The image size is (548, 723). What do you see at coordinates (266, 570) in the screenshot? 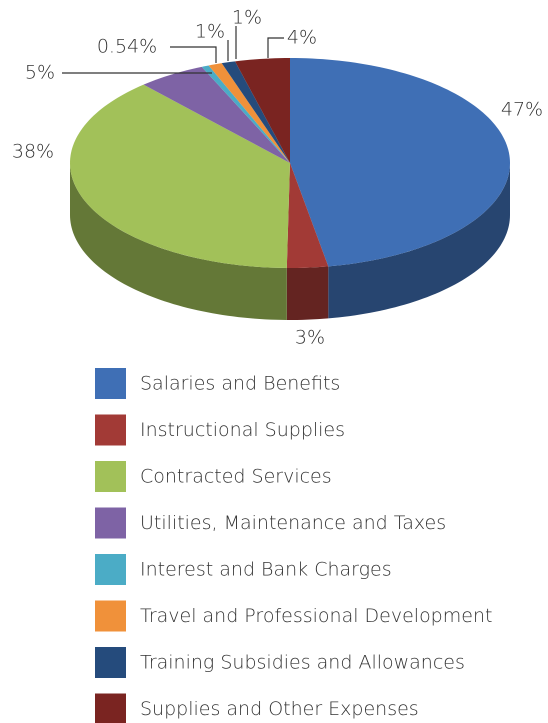
I see `legend-label: Interest and Bank Charges` at bounding box center [266, 570].